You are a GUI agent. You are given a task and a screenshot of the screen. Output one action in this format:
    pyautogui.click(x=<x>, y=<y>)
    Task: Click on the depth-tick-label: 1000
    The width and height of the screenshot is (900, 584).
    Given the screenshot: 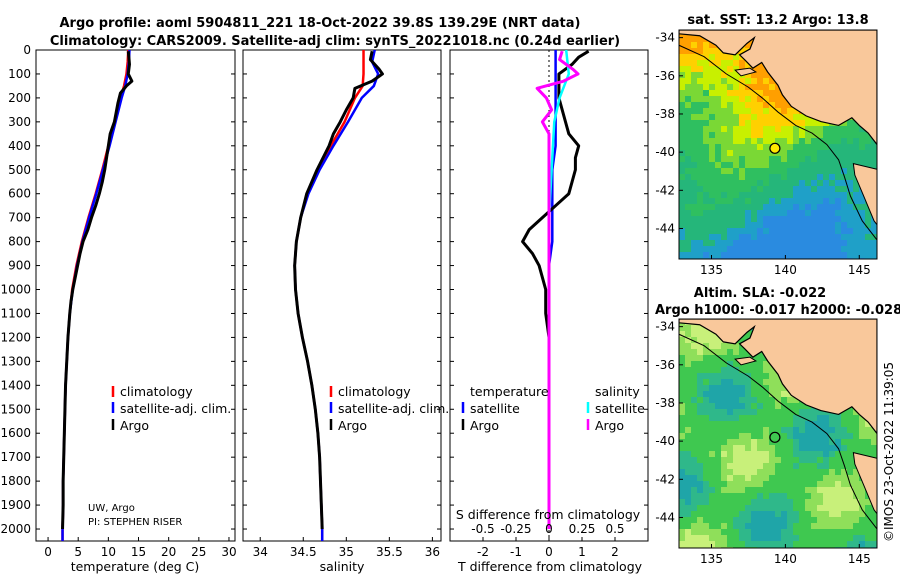 What is the action you would take?
    pyautogui.click(x=15, y=290)
    